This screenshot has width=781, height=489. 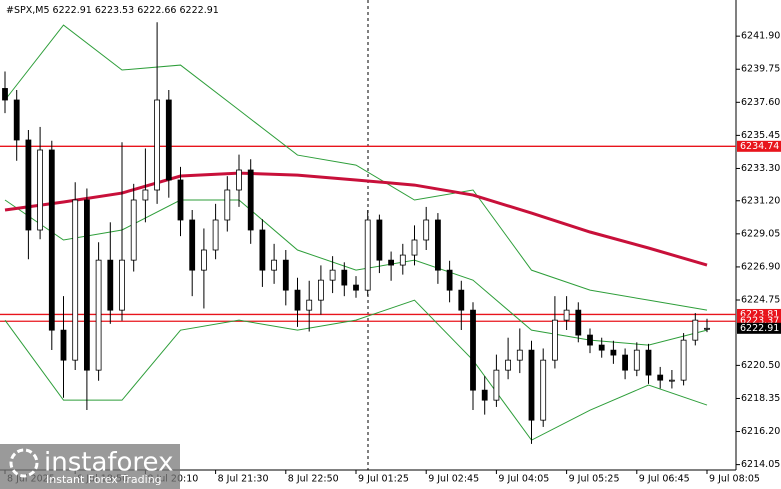 What do you see at coordinates (760, 464) in the screenshot?
I see `y-tick-label: 6214.05` at bounding box center [760, 464].